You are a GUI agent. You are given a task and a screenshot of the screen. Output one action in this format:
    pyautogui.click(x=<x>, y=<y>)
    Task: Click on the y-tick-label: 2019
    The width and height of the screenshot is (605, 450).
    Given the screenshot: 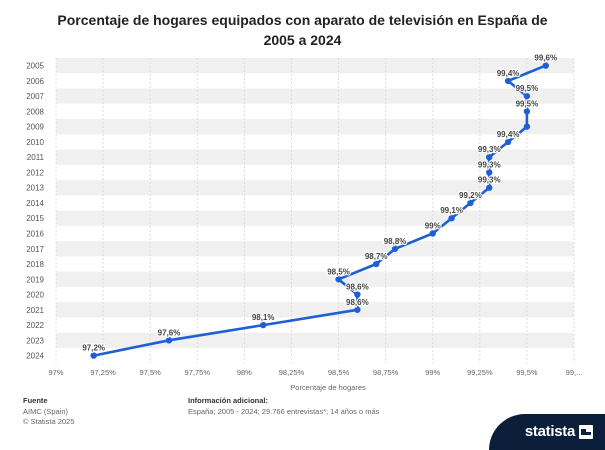 What is the action you would take?
    pyautogui.click(x=35, y=279)
    